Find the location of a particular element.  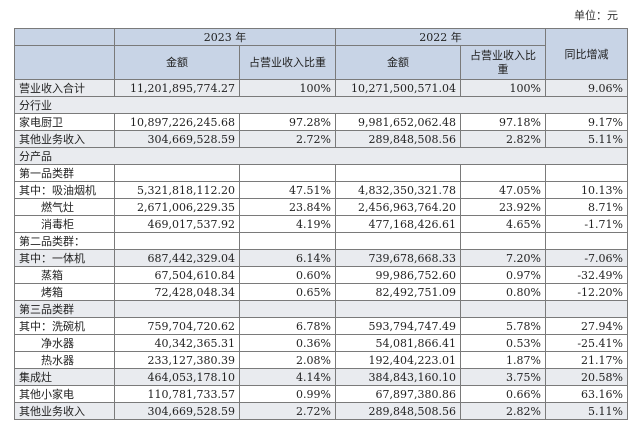

share-2022-cell: 47.05% is located at coordinates (503, 190).